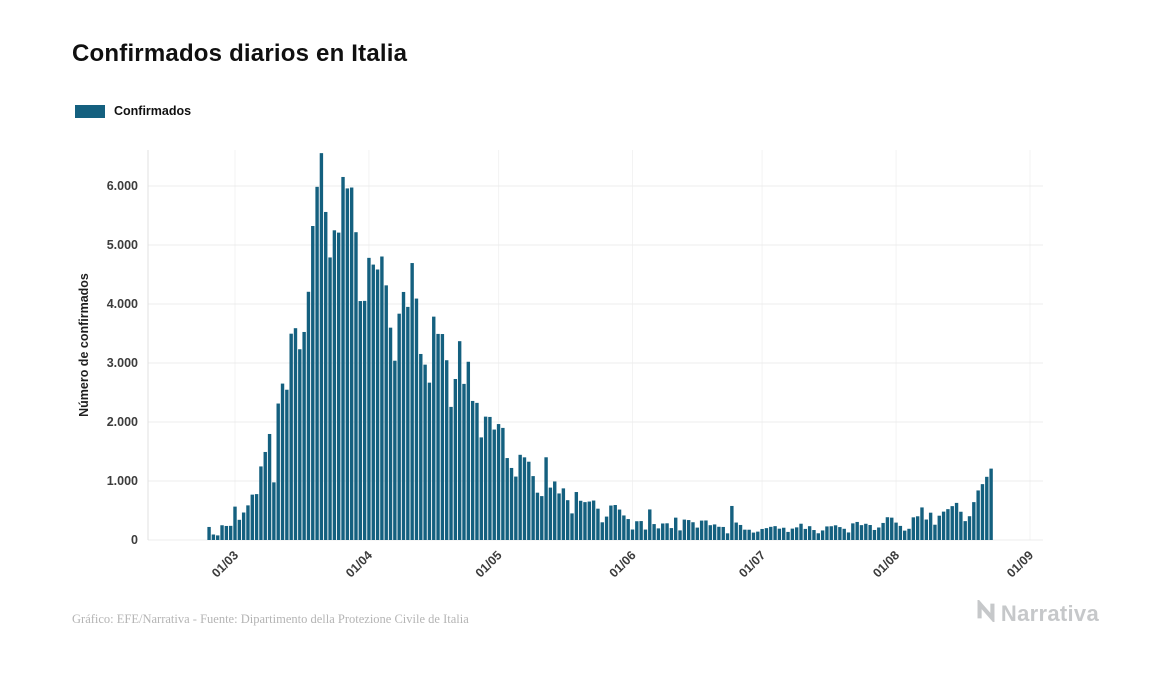 The width and height of the screenshot is (1157, 674). I want to click on svg-text: 0, so click(134, 540).